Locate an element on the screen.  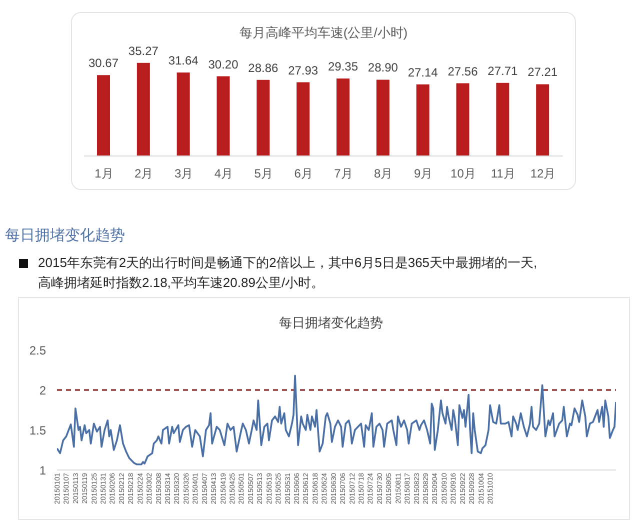
chart-title: 每月高峰平均车速(公里/小时) is located at coordinates (323, 33).